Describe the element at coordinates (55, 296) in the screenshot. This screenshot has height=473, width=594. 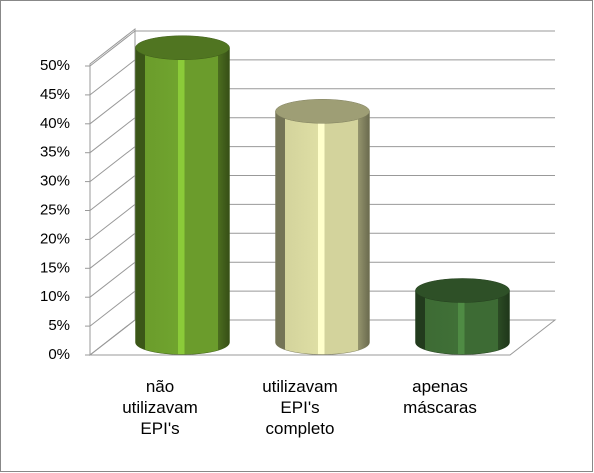
I see `y-tick-label: 10%` at that location.